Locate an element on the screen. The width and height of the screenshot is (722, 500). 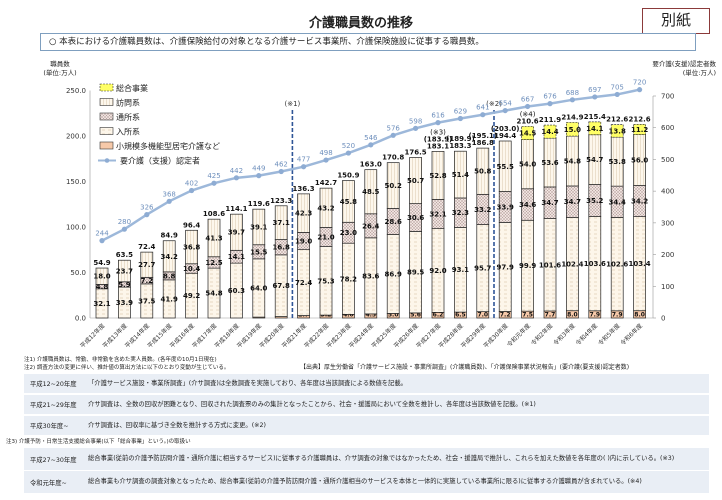
line-value-label: 720 is located at coordinates (639, 83).